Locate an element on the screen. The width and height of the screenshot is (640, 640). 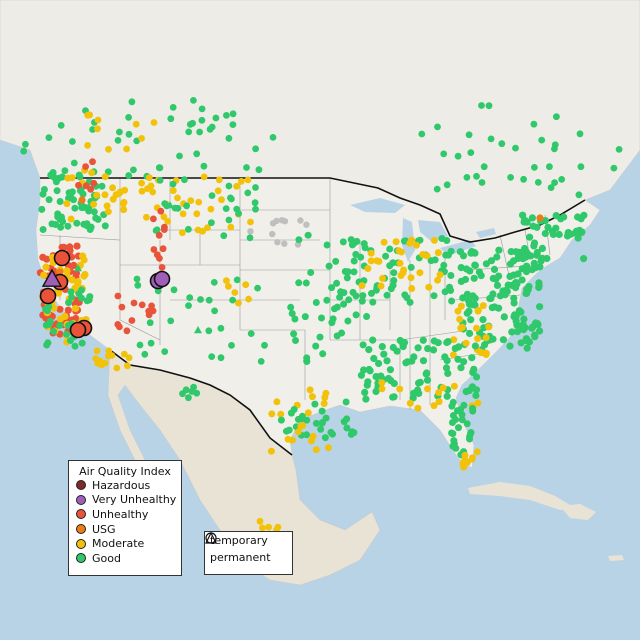
aqi-legend-item-unhealthy: Unhealthy is located at coordinates (125, 514).